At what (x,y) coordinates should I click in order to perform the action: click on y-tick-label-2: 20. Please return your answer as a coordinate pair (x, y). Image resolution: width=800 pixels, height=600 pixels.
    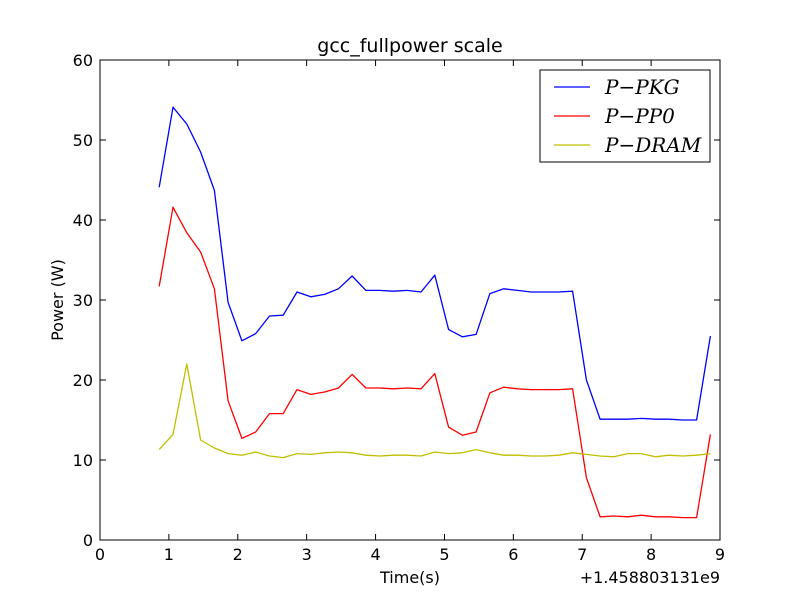
    Looking at the image, I should click on (83, 380).